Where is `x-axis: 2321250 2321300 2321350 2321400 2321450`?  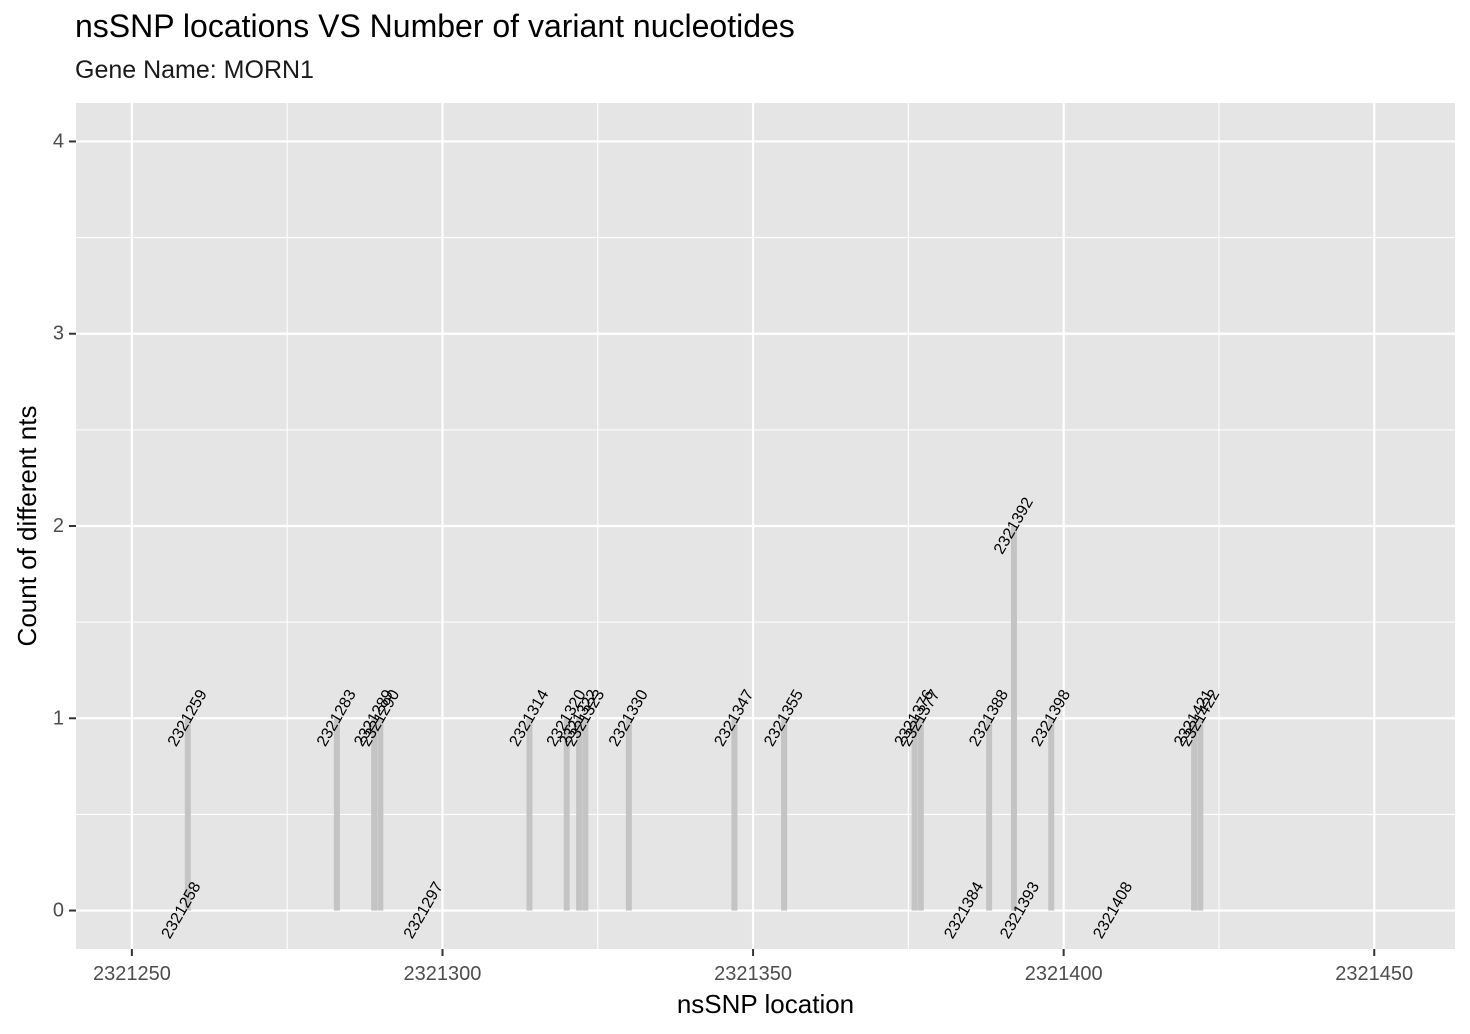 x-axis: 2321250 2321300 2321350 2321400 2321450 is located at coordinates (753, 967).